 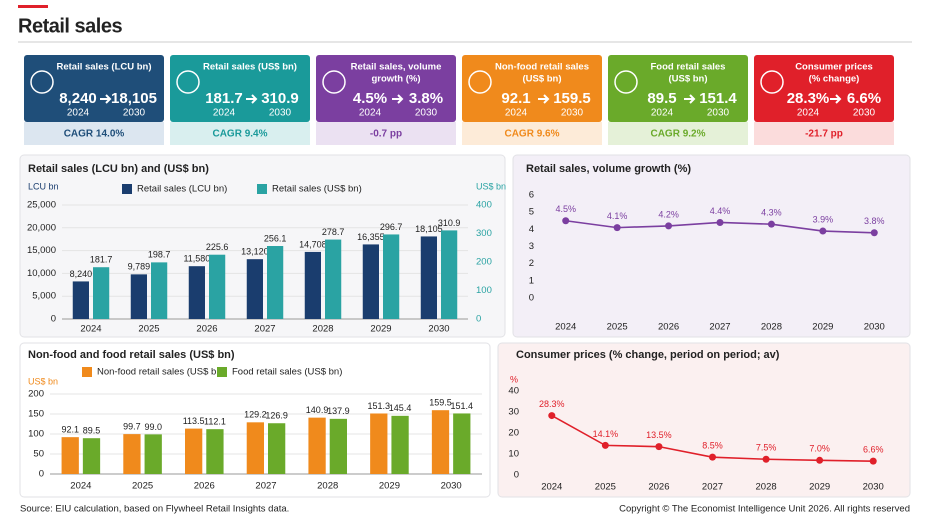 What do you see at coordinates (531, 263) in the screenshot?
I see `y-tick-label: 2` at bounding box center [531, 263].